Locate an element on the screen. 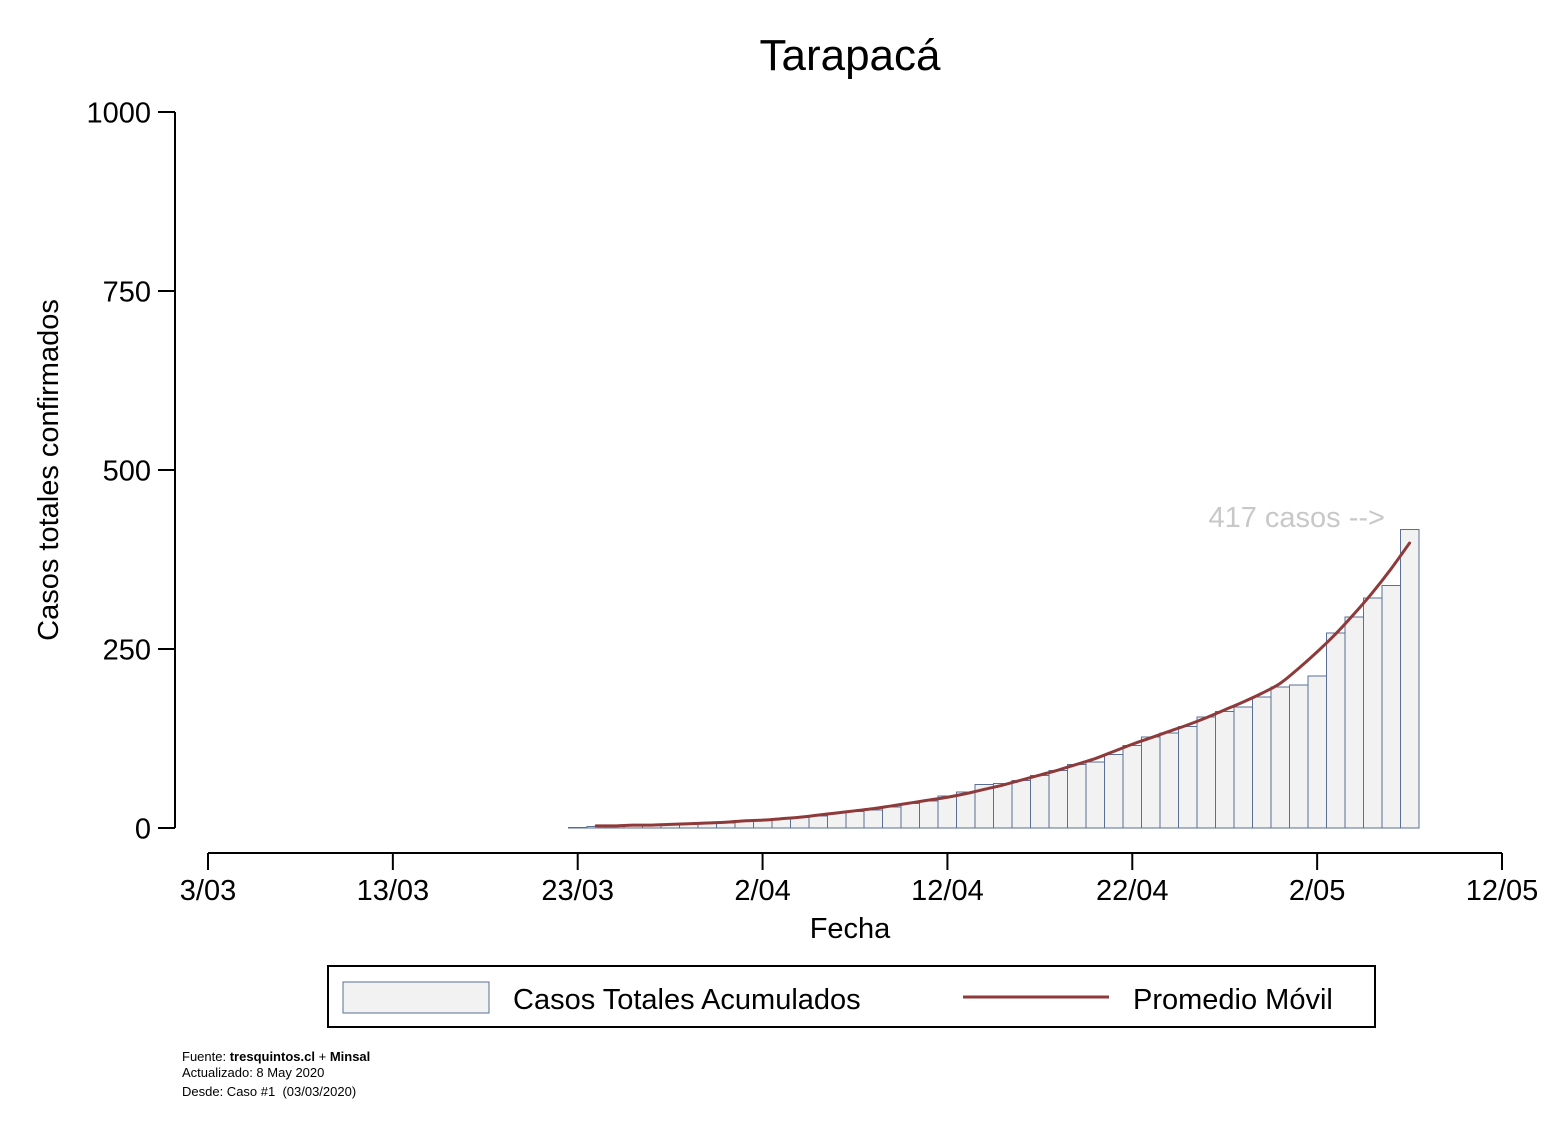 Image resolution: width=1554 pixels, height=1130 pixels. bar-series-casos-totales is located at coordinates (993, 678).